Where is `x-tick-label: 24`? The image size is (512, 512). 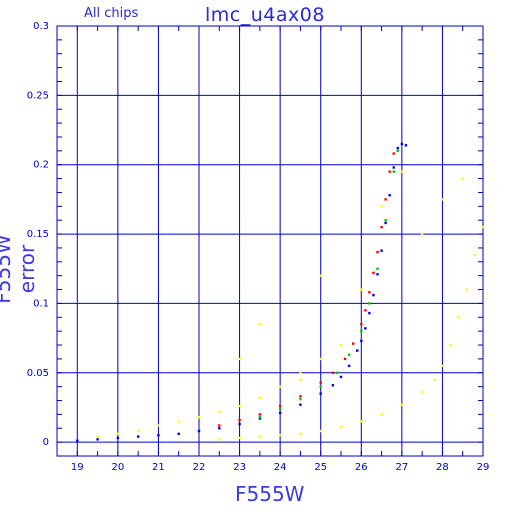
x-tick-label: 24 is located at coordinates (280, 467).